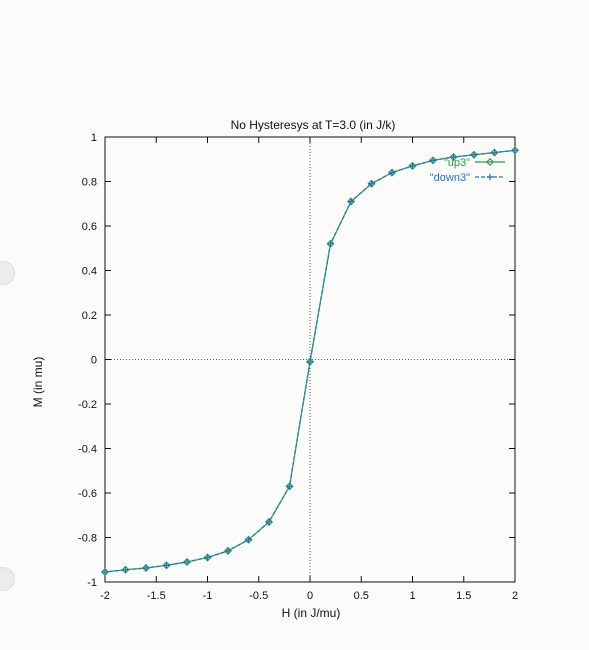 This screenshot has width=589, height=650. What do you see at coordinates (87, 405) in the screenshot?
I see `y-tick-label: -0.2` at bounding box center [87, 405].